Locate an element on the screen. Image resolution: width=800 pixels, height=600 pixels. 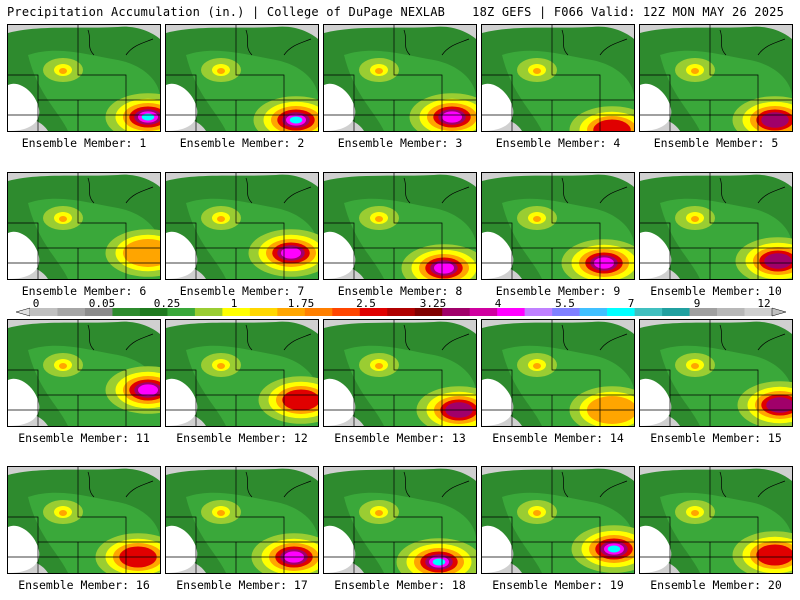
scale-tick-label: 12 is located at coordinates (764, 303).